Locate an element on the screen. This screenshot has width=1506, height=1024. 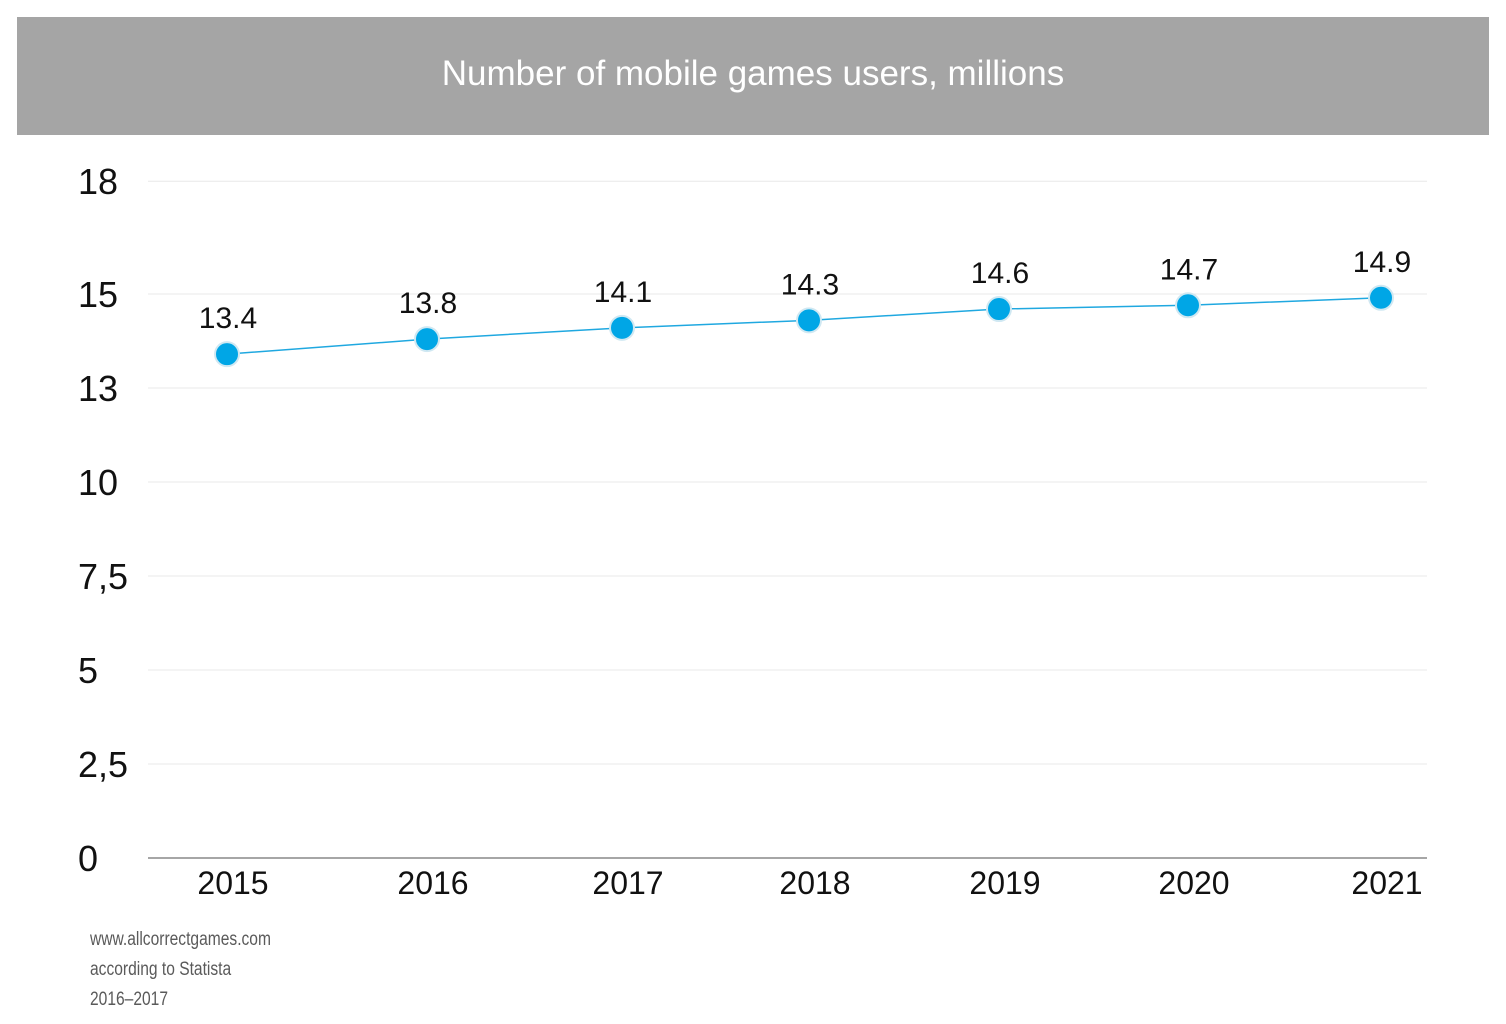
y-axis-ticks: 18 15 13 10 7,5 5 2,5 0 is located at coordinates (103, 520).